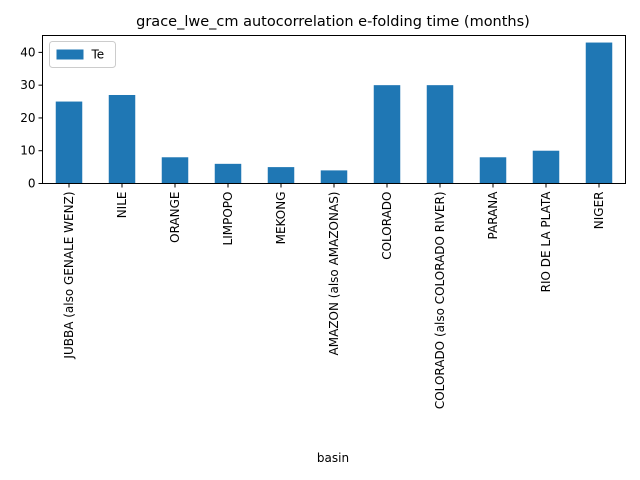 The image size is (640, 480). I want to click on y-tick-label: 30, so click(27, 85).